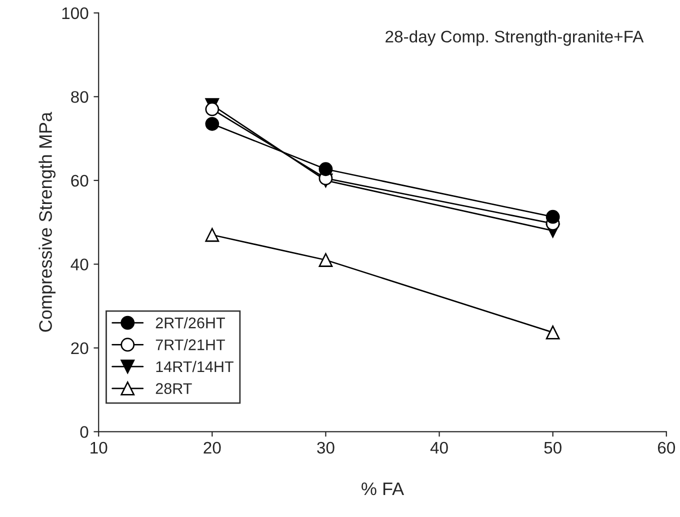  What do you see at coordinates (195, 366) in the screenshot?
I see `legend-label: 14RT/14HT` at bounding box center [195, 366].